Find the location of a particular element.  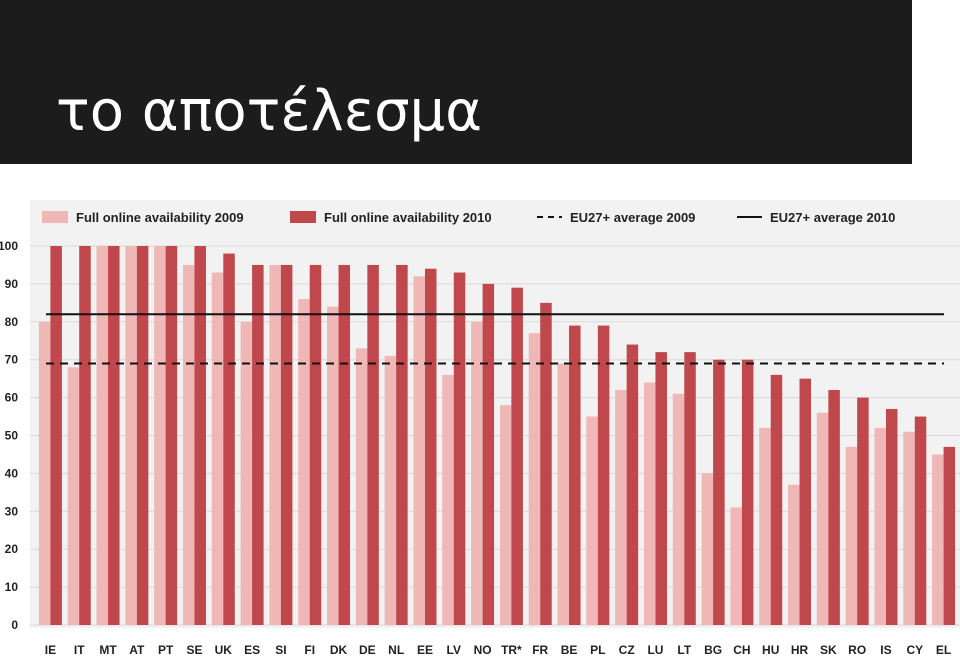

y-tick-label: 50 is located at coordinates (12, 436).